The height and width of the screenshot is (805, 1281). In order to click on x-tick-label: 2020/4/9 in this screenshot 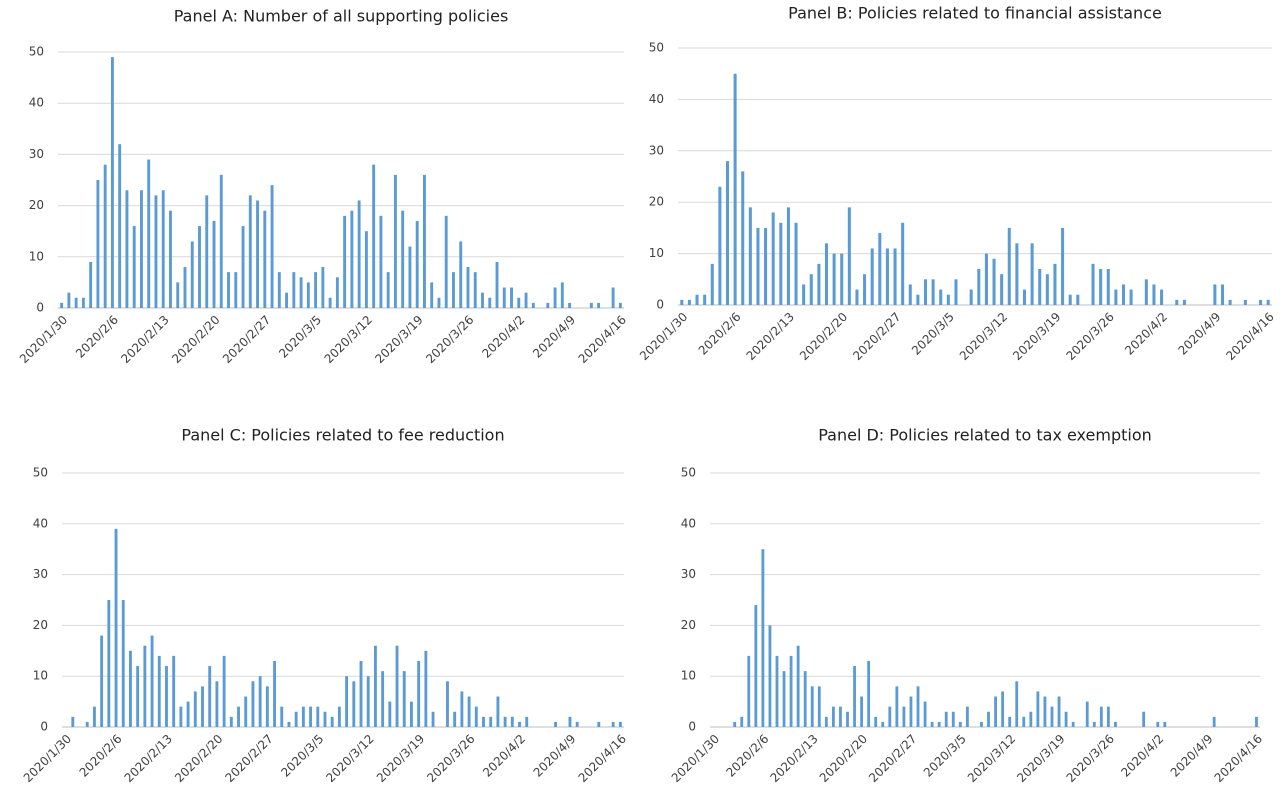, I will do `click(1192, 756)`.